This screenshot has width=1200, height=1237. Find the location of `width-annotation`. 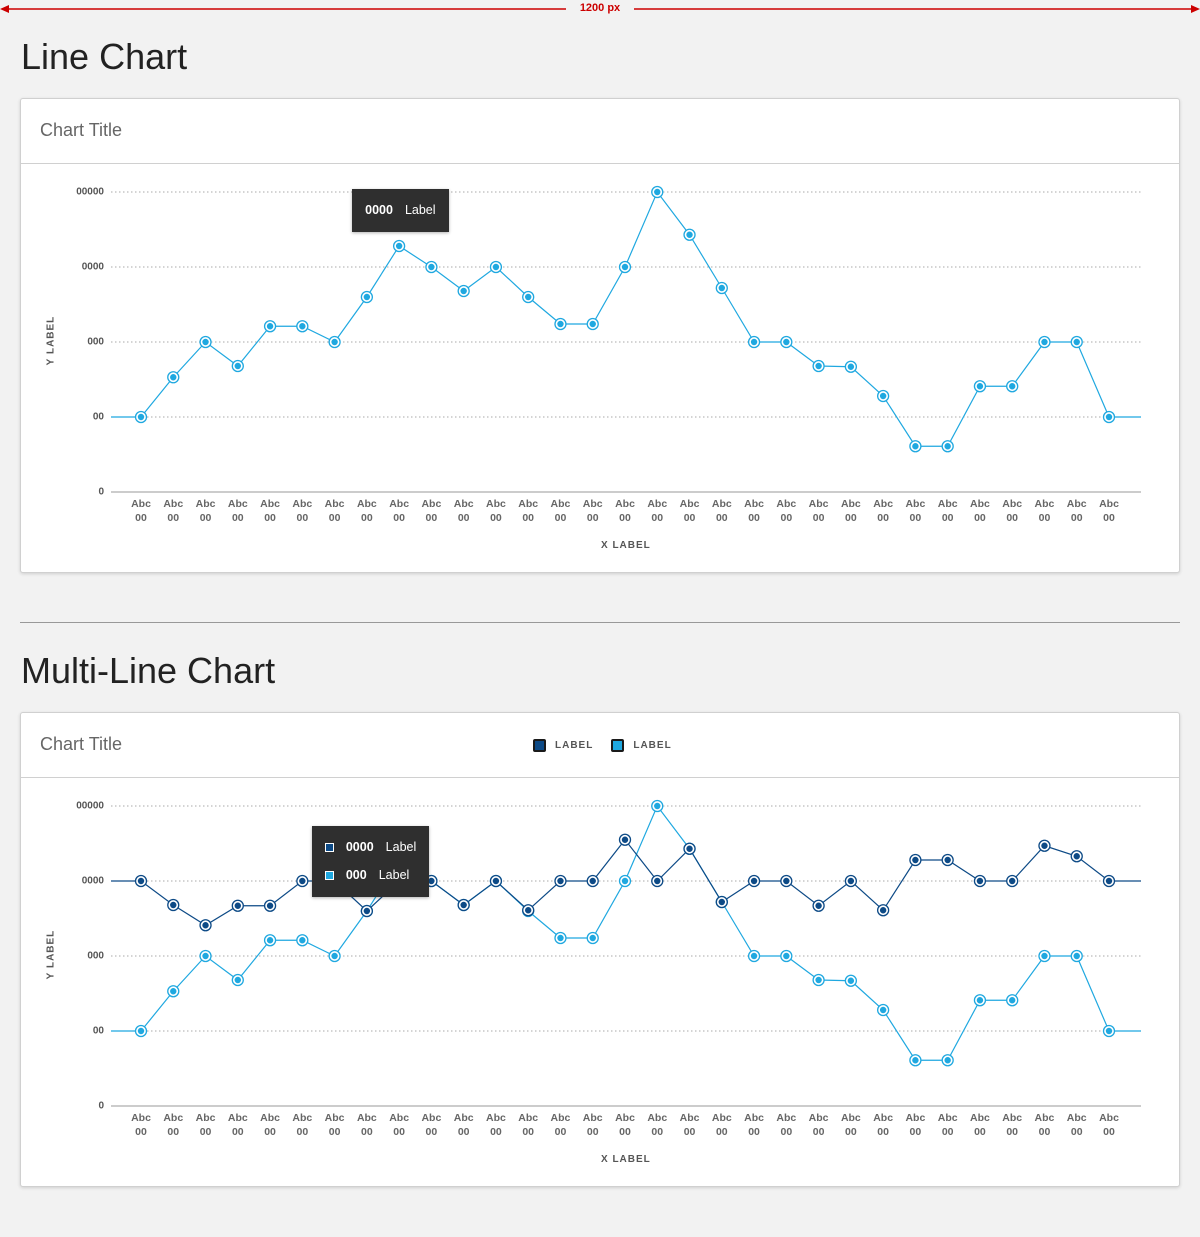

width-annotation is located at coordinates (600, 9).